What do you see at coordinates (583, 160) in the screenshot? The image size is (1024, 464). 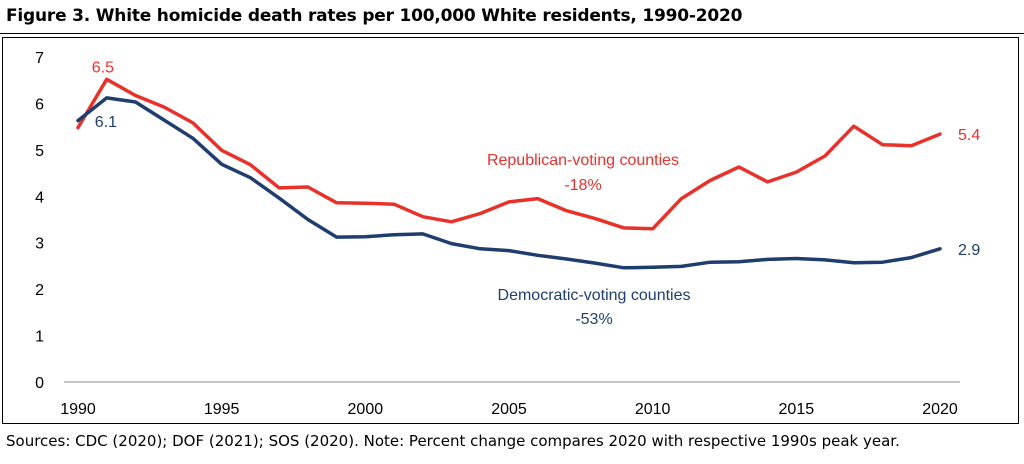 I see `series-label-republican: Republican-voting counties` at bounding box center [583, 160].